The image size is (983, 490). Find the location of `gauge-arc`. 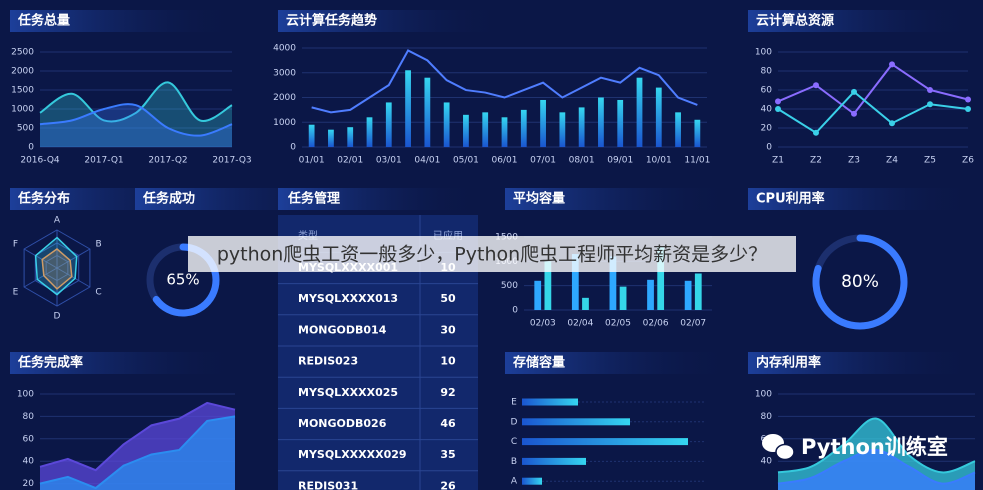

gauge-arc is located at coordinates (860, 282).